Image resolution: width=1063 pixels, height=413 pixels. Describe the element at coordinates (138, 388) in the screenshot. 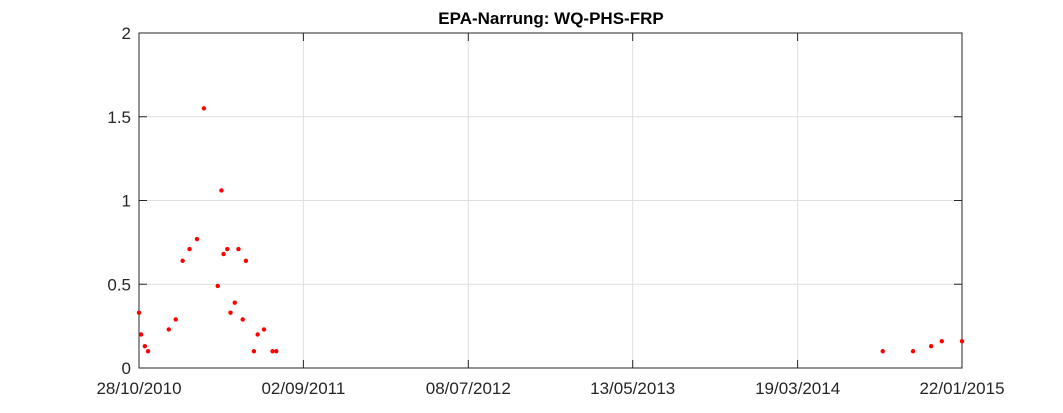

I see `x-tick-label: 28/10/2010` at that location.